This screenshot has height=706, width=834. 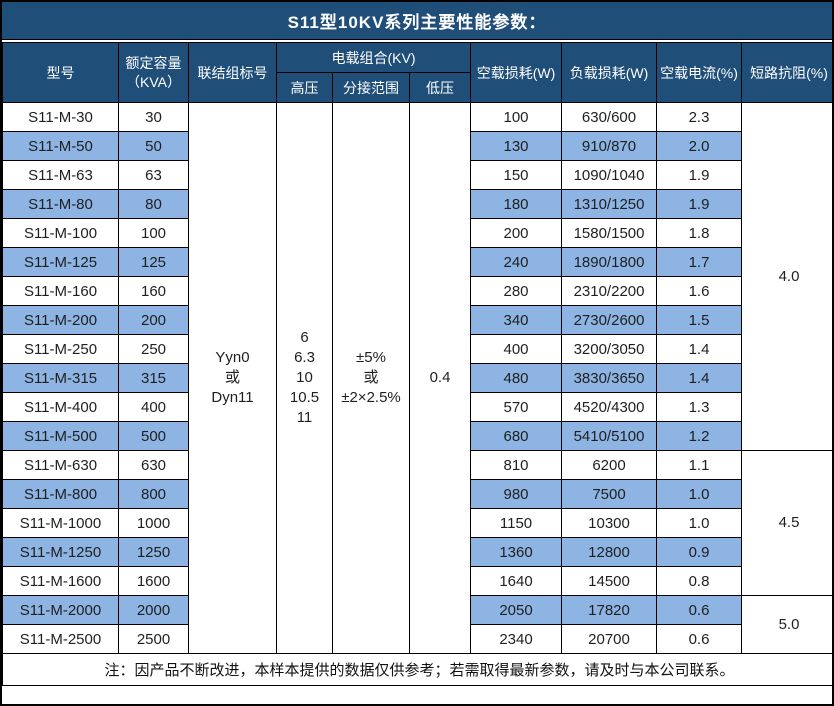 I want to click on load-loss-cell: 4520/4300, so click(x=609, y=407).